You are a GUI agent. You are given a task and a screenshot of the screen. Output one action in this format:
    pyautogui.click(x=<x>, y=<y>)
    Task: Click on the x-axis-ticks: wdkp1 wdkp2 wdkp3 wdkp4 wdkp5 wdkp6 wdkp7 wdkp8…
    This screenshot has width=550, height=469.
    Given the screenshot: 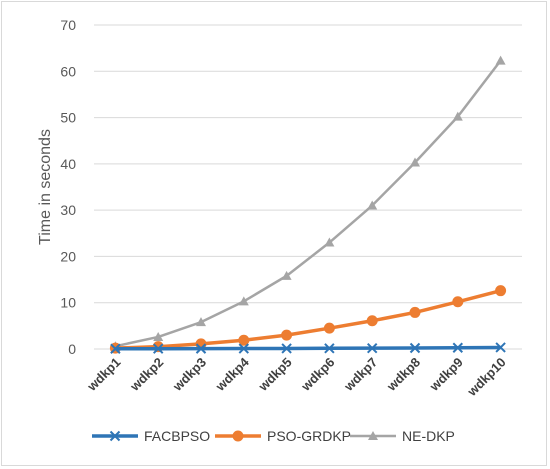 What is the action you would take?
    pyautogui.click(x=296, y=377)
    